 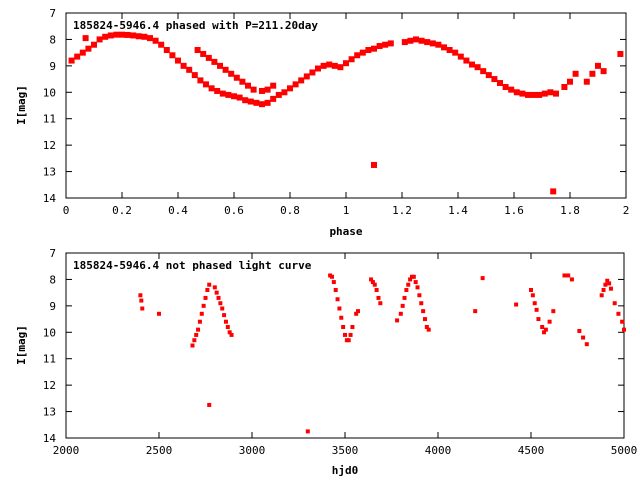 What do you see at coordinates (234, 210) in the screenshot?
I see `x-tick-label: 0.6` at bounding box center [234, 210].